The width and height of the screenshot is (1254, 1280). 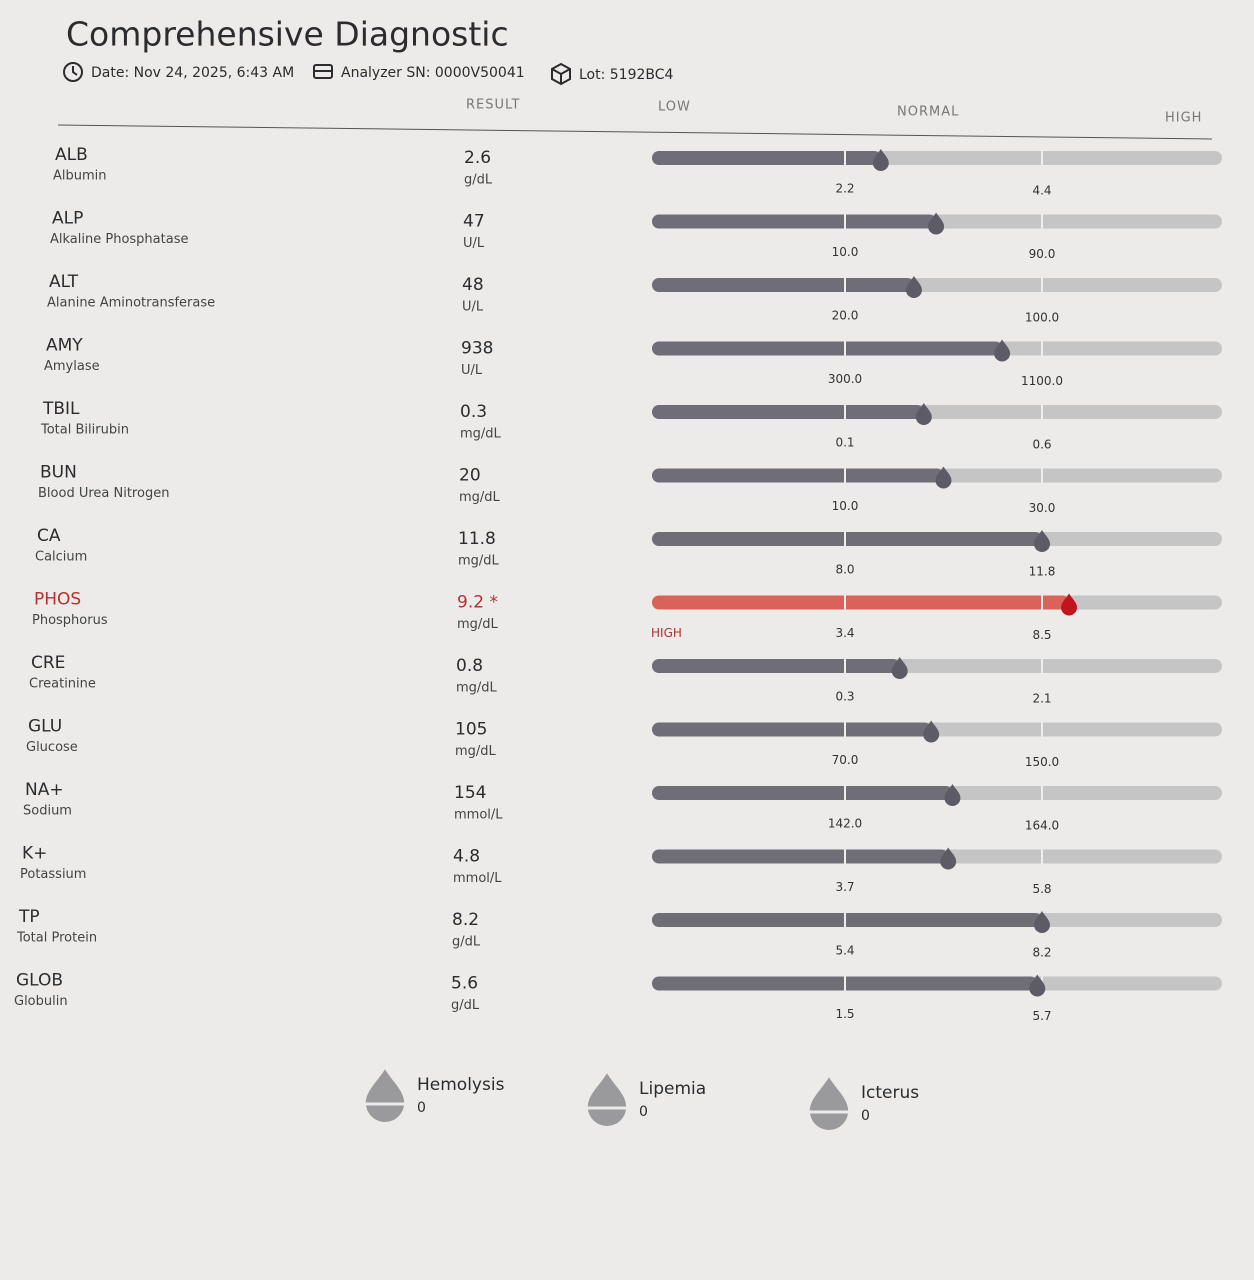 I want to click on test-name: Total Protein, so click(x=56, y=938).